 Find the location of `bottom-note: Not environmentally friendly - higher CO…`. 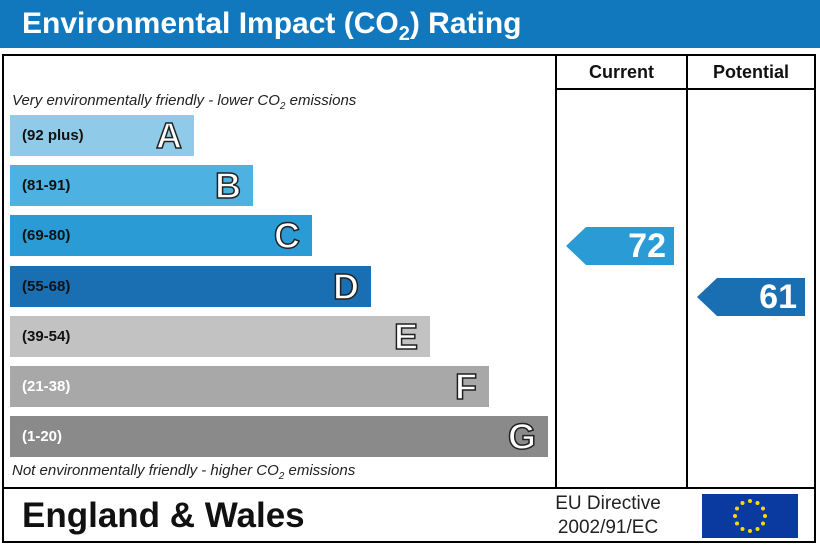

bottom-note: Not environmentally friendly - higher CO… is located at coordinates (184, 472).